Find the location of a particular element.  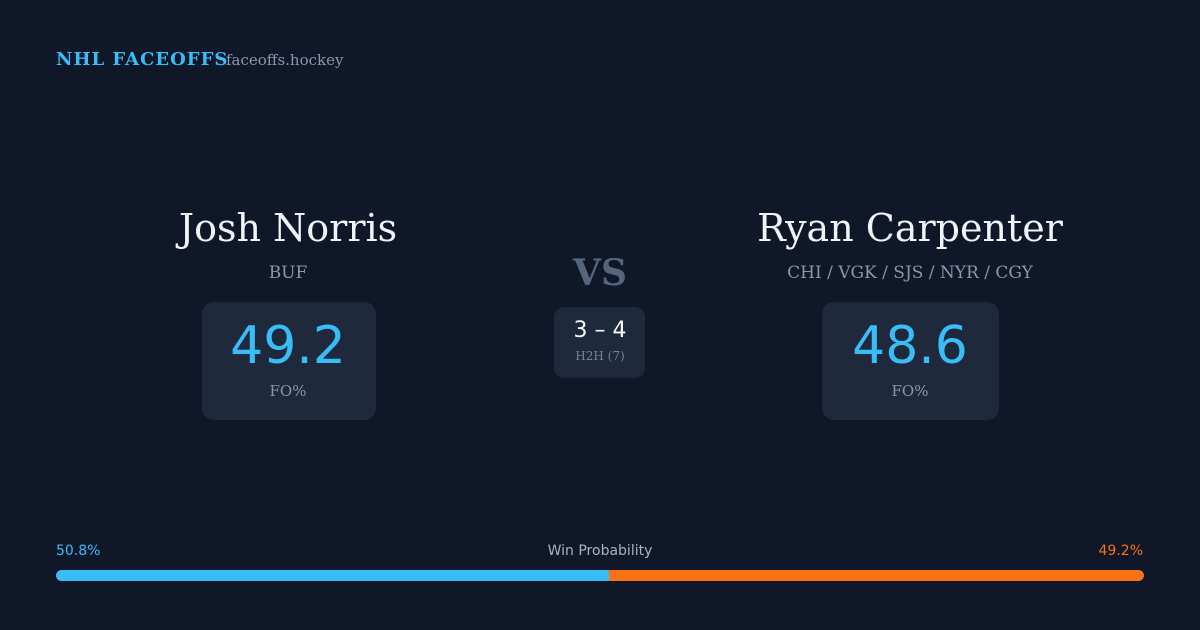

h2h-label: H2H (7) is located at coordinates (600, 356).